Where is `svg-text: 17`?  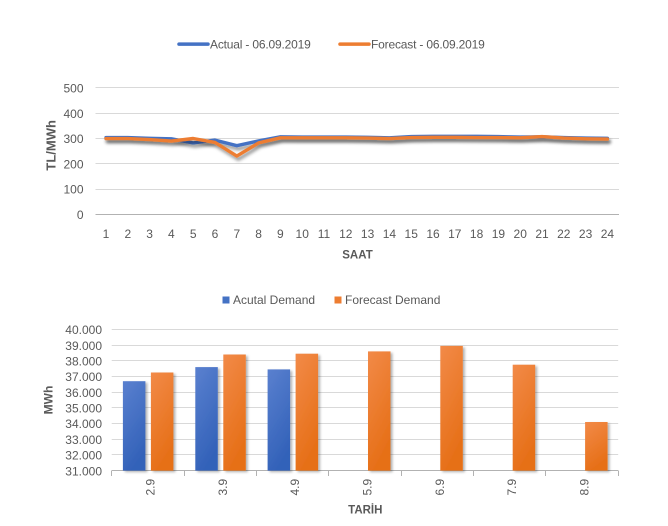
svg-text: 17 is located at coordinates (455, 234).